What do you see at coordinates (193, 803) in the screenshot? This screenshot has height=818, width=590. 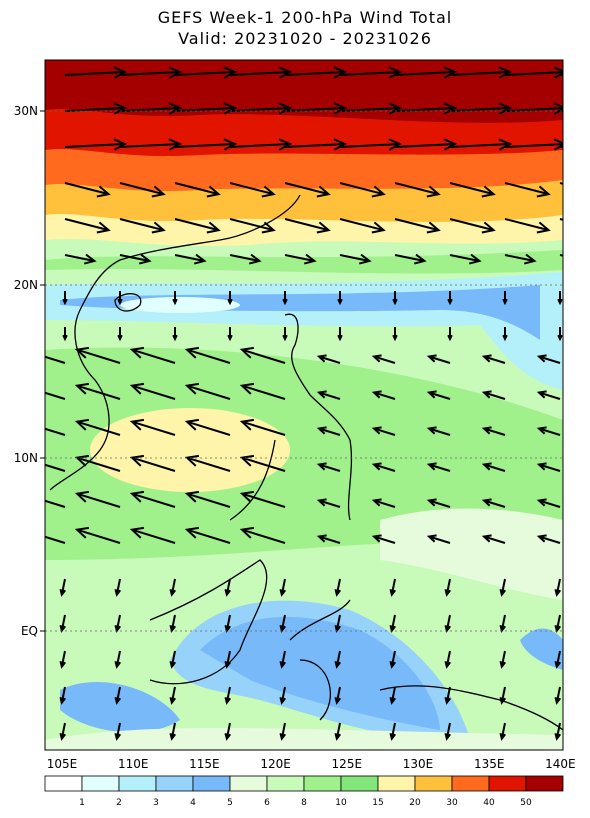 I see `colorbar-label: 4` at bounding box center [193, 803].